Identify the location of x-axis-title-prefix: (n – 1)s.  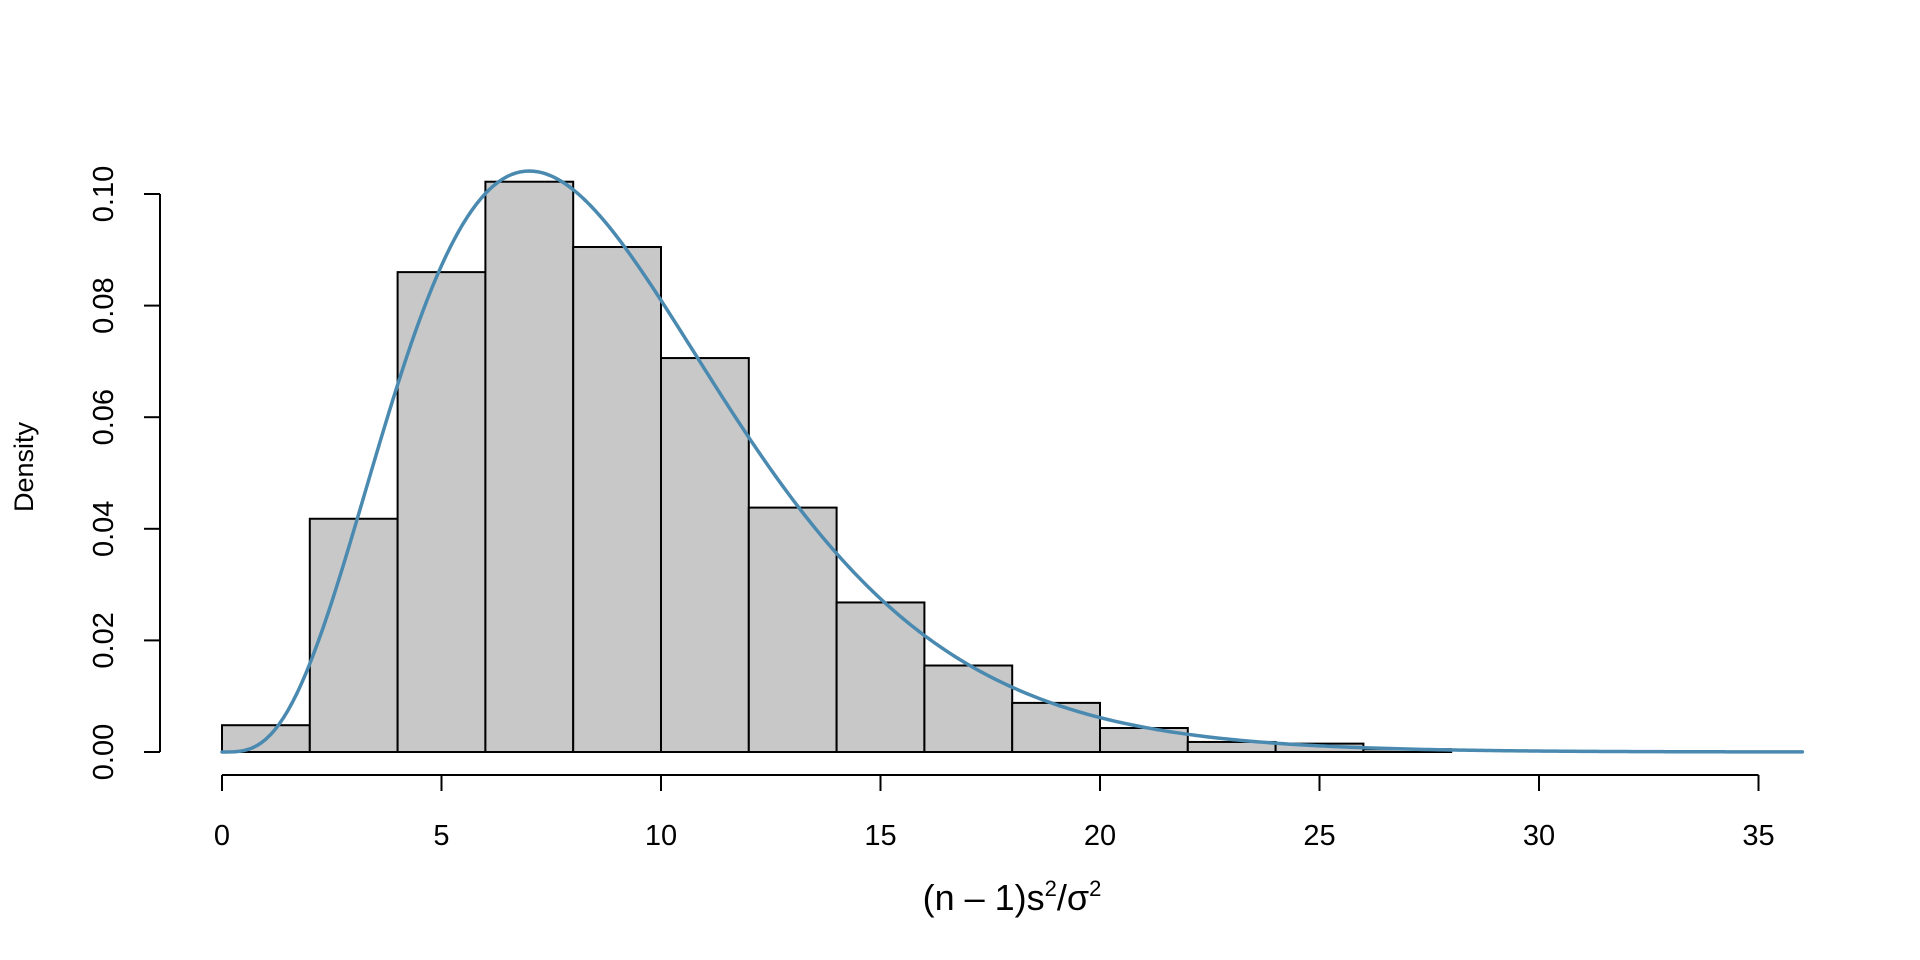
(984, 897).